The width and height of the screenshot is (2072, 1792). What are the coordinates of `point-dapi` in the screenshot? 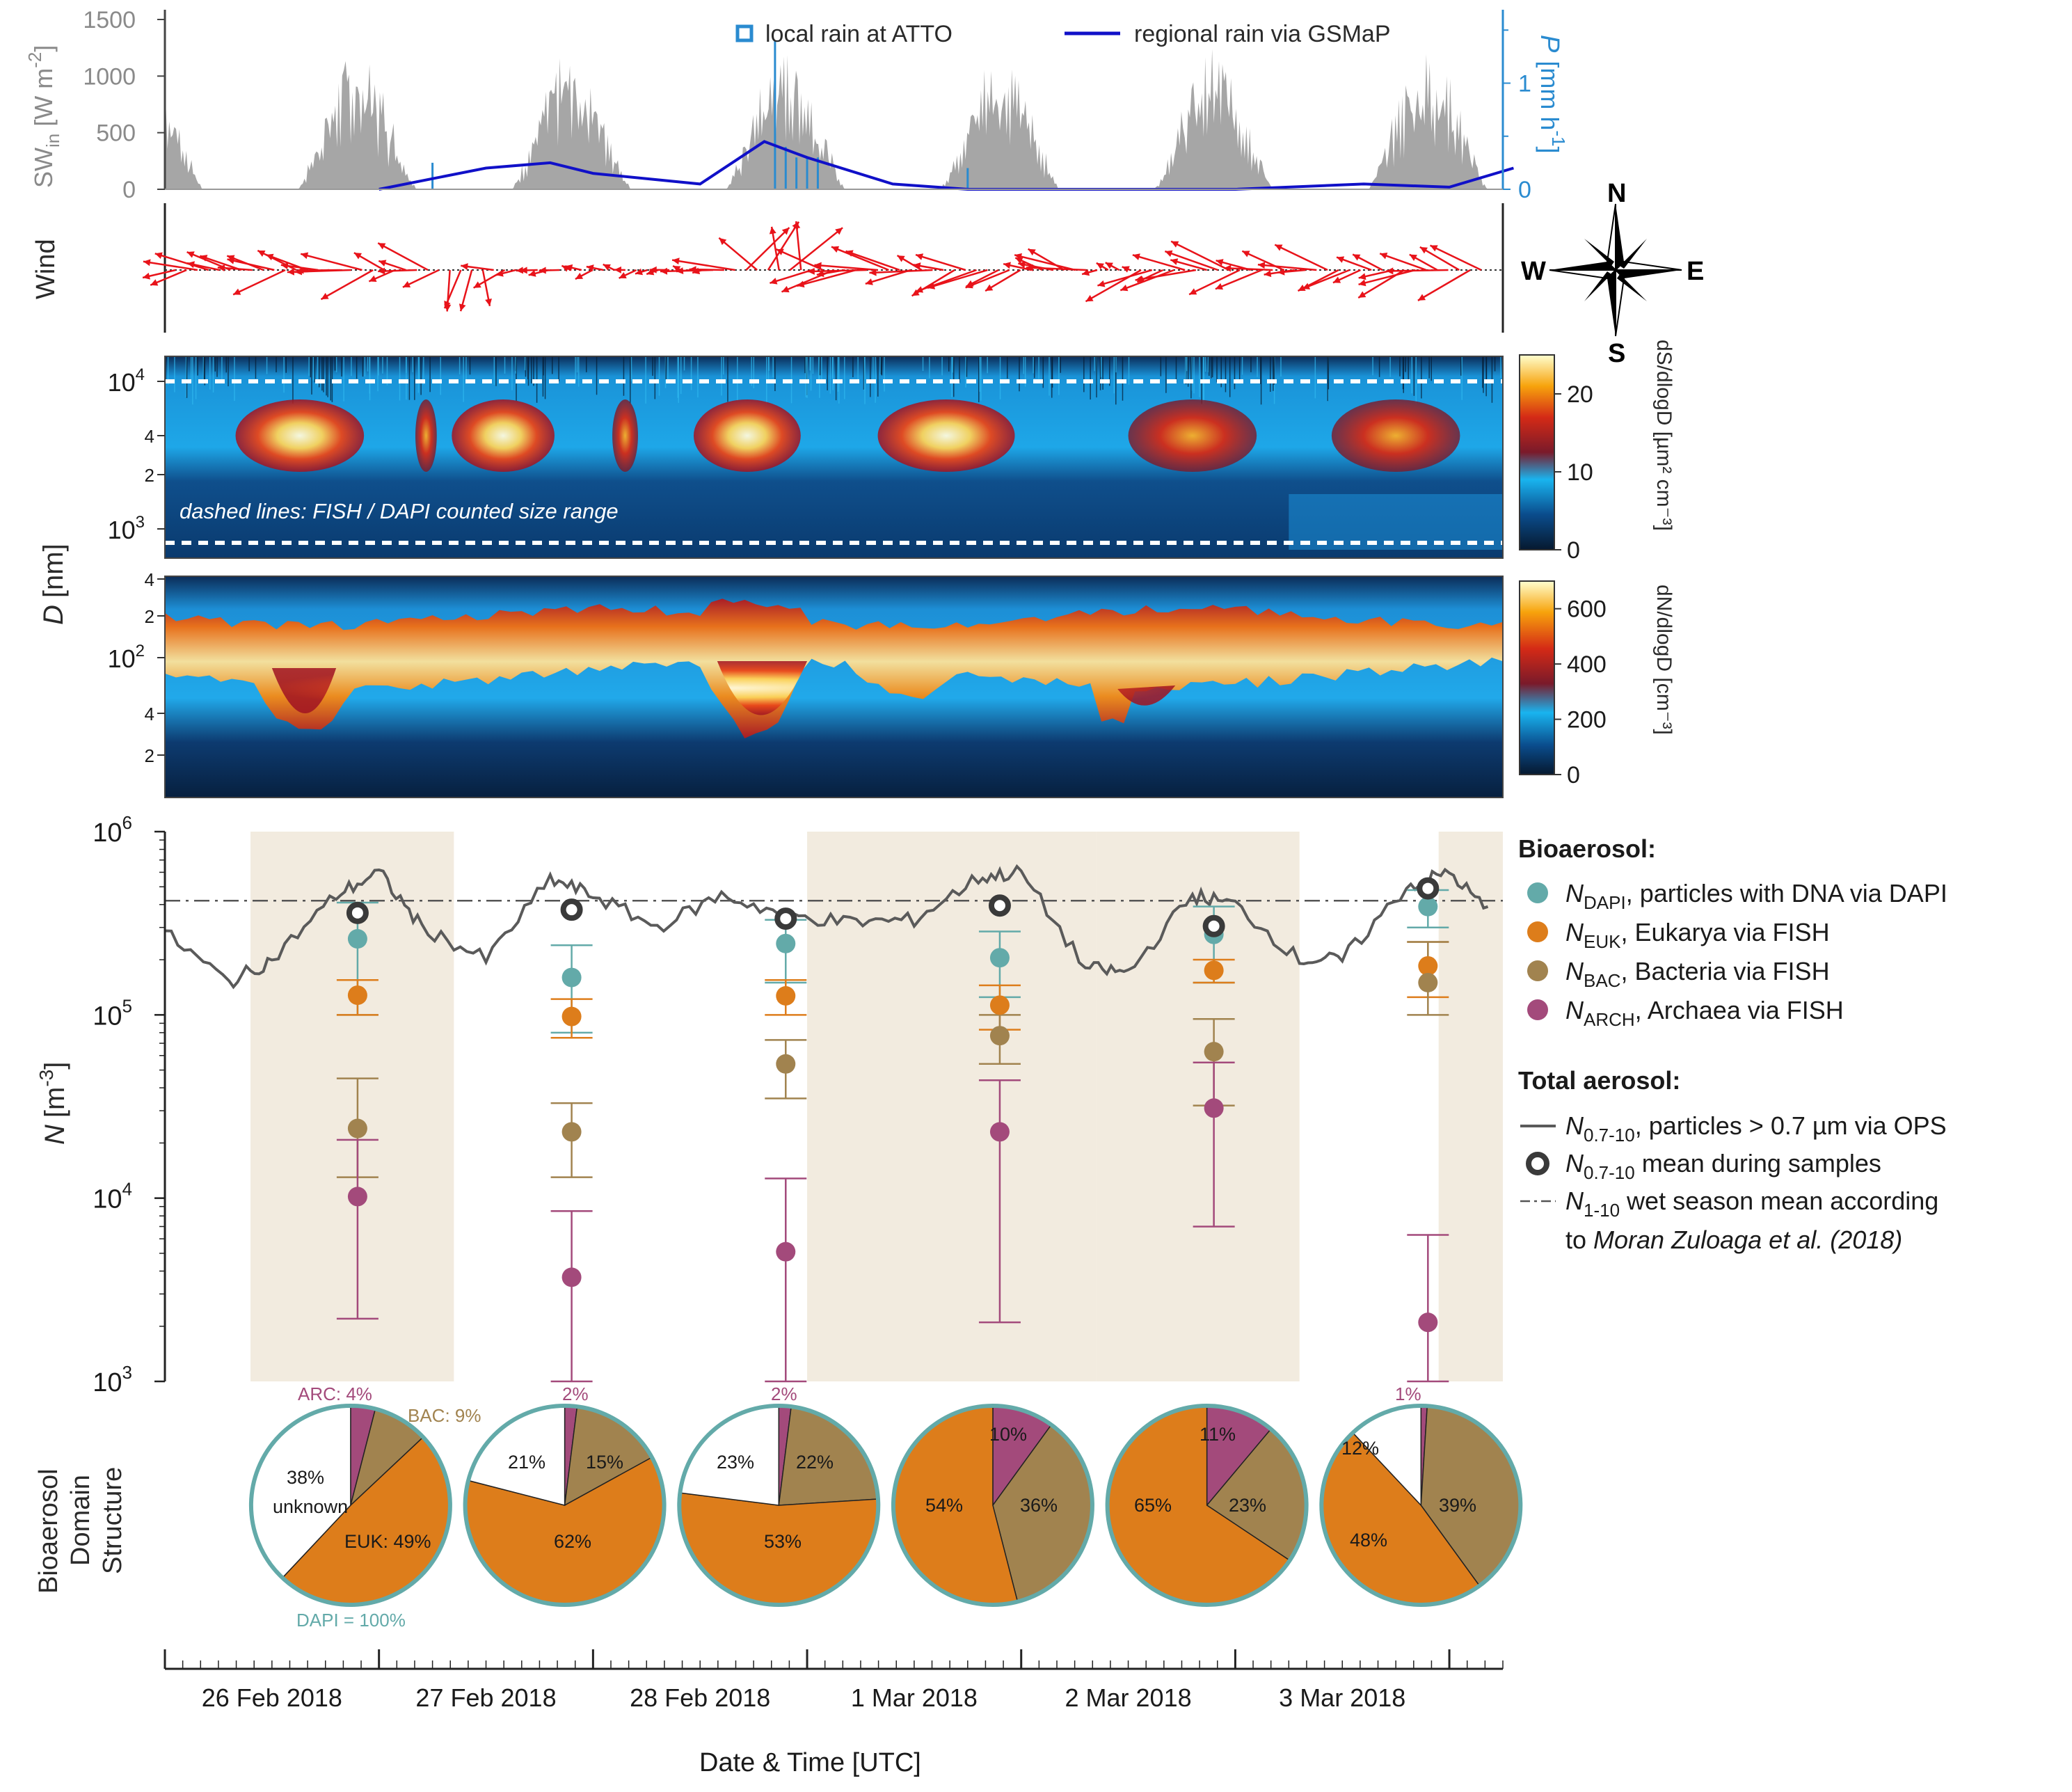 It's located at (357, 939).